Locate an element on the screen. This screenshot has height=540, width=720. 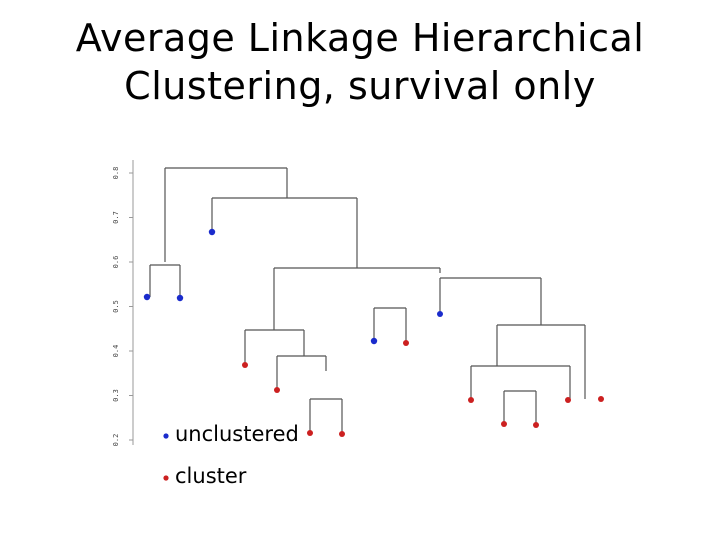
legend-marker-cluster is located at coordinates (166, 478).